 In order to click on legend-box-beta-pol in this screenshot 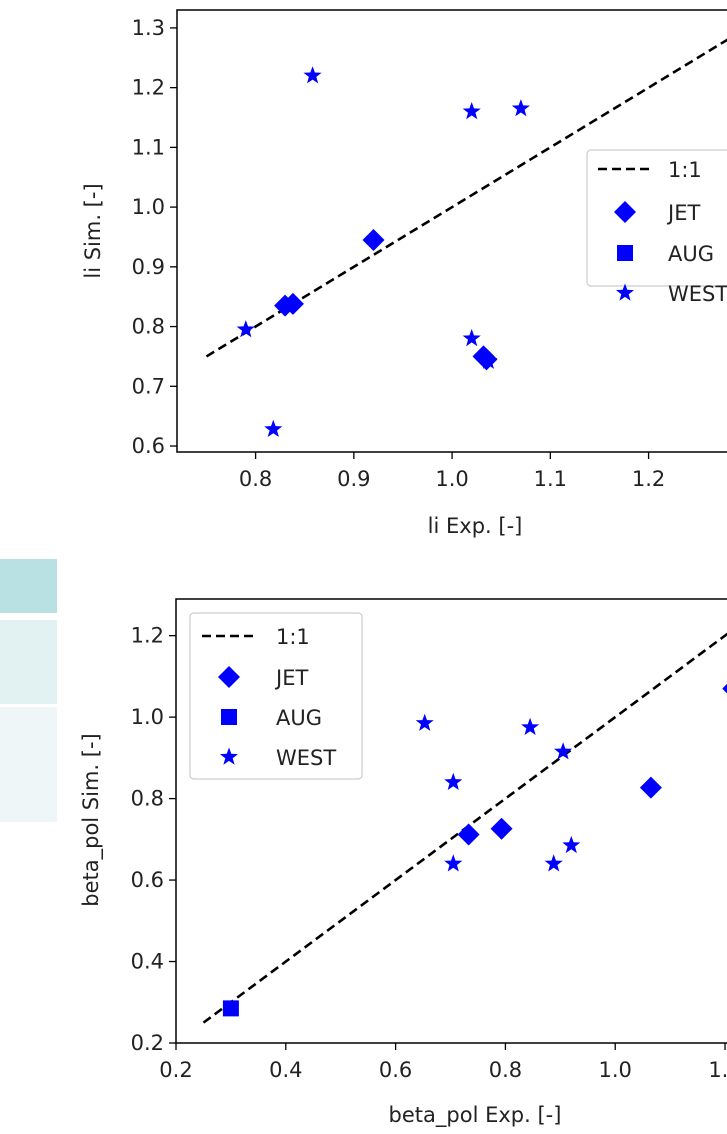, I will do `click(276, 696)`.